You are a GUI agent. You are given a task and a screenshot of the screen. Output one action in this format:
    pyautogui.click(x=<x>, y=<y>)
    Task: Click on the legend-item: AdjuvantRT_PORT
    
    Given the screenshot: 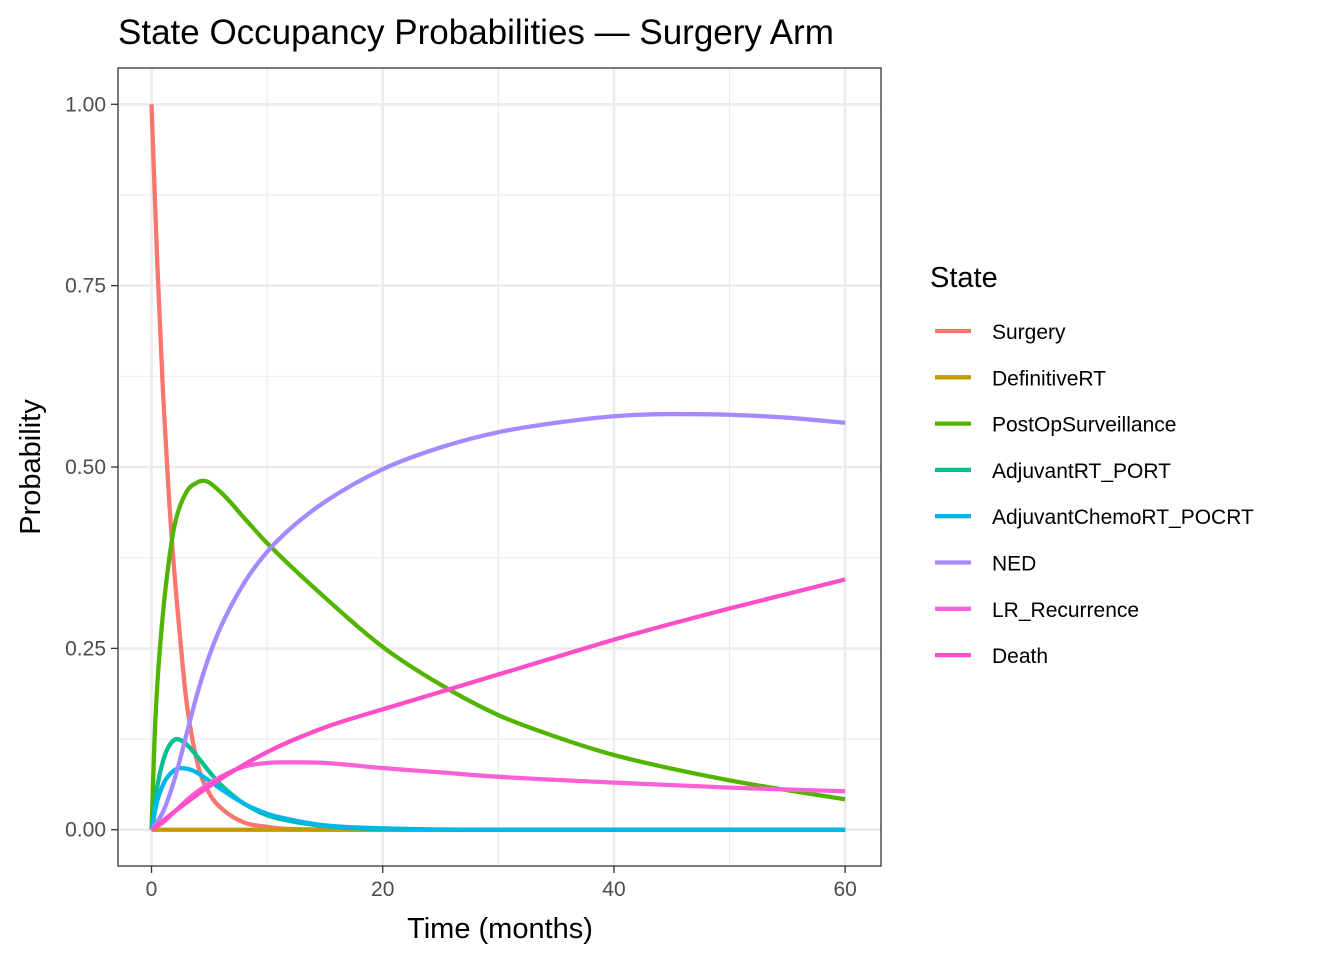 What is the action you would take?
    pyautogui.click(x=1053, y=471)
    